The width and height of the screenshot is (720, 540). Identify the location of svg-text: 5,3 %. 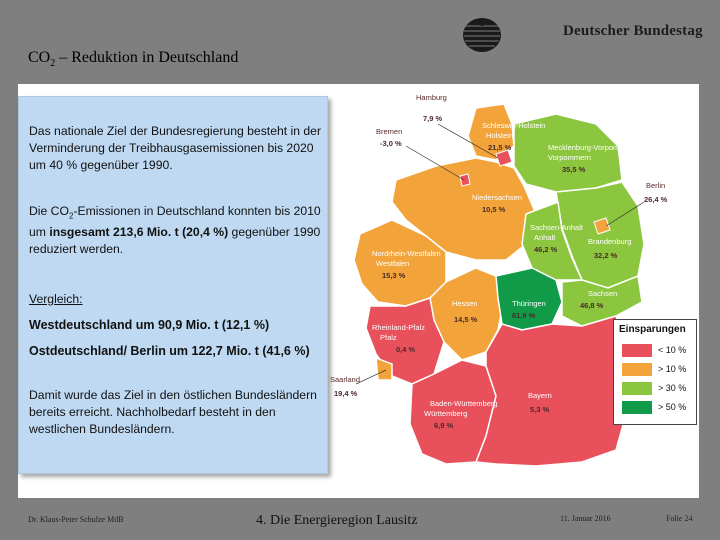
(540, 409).